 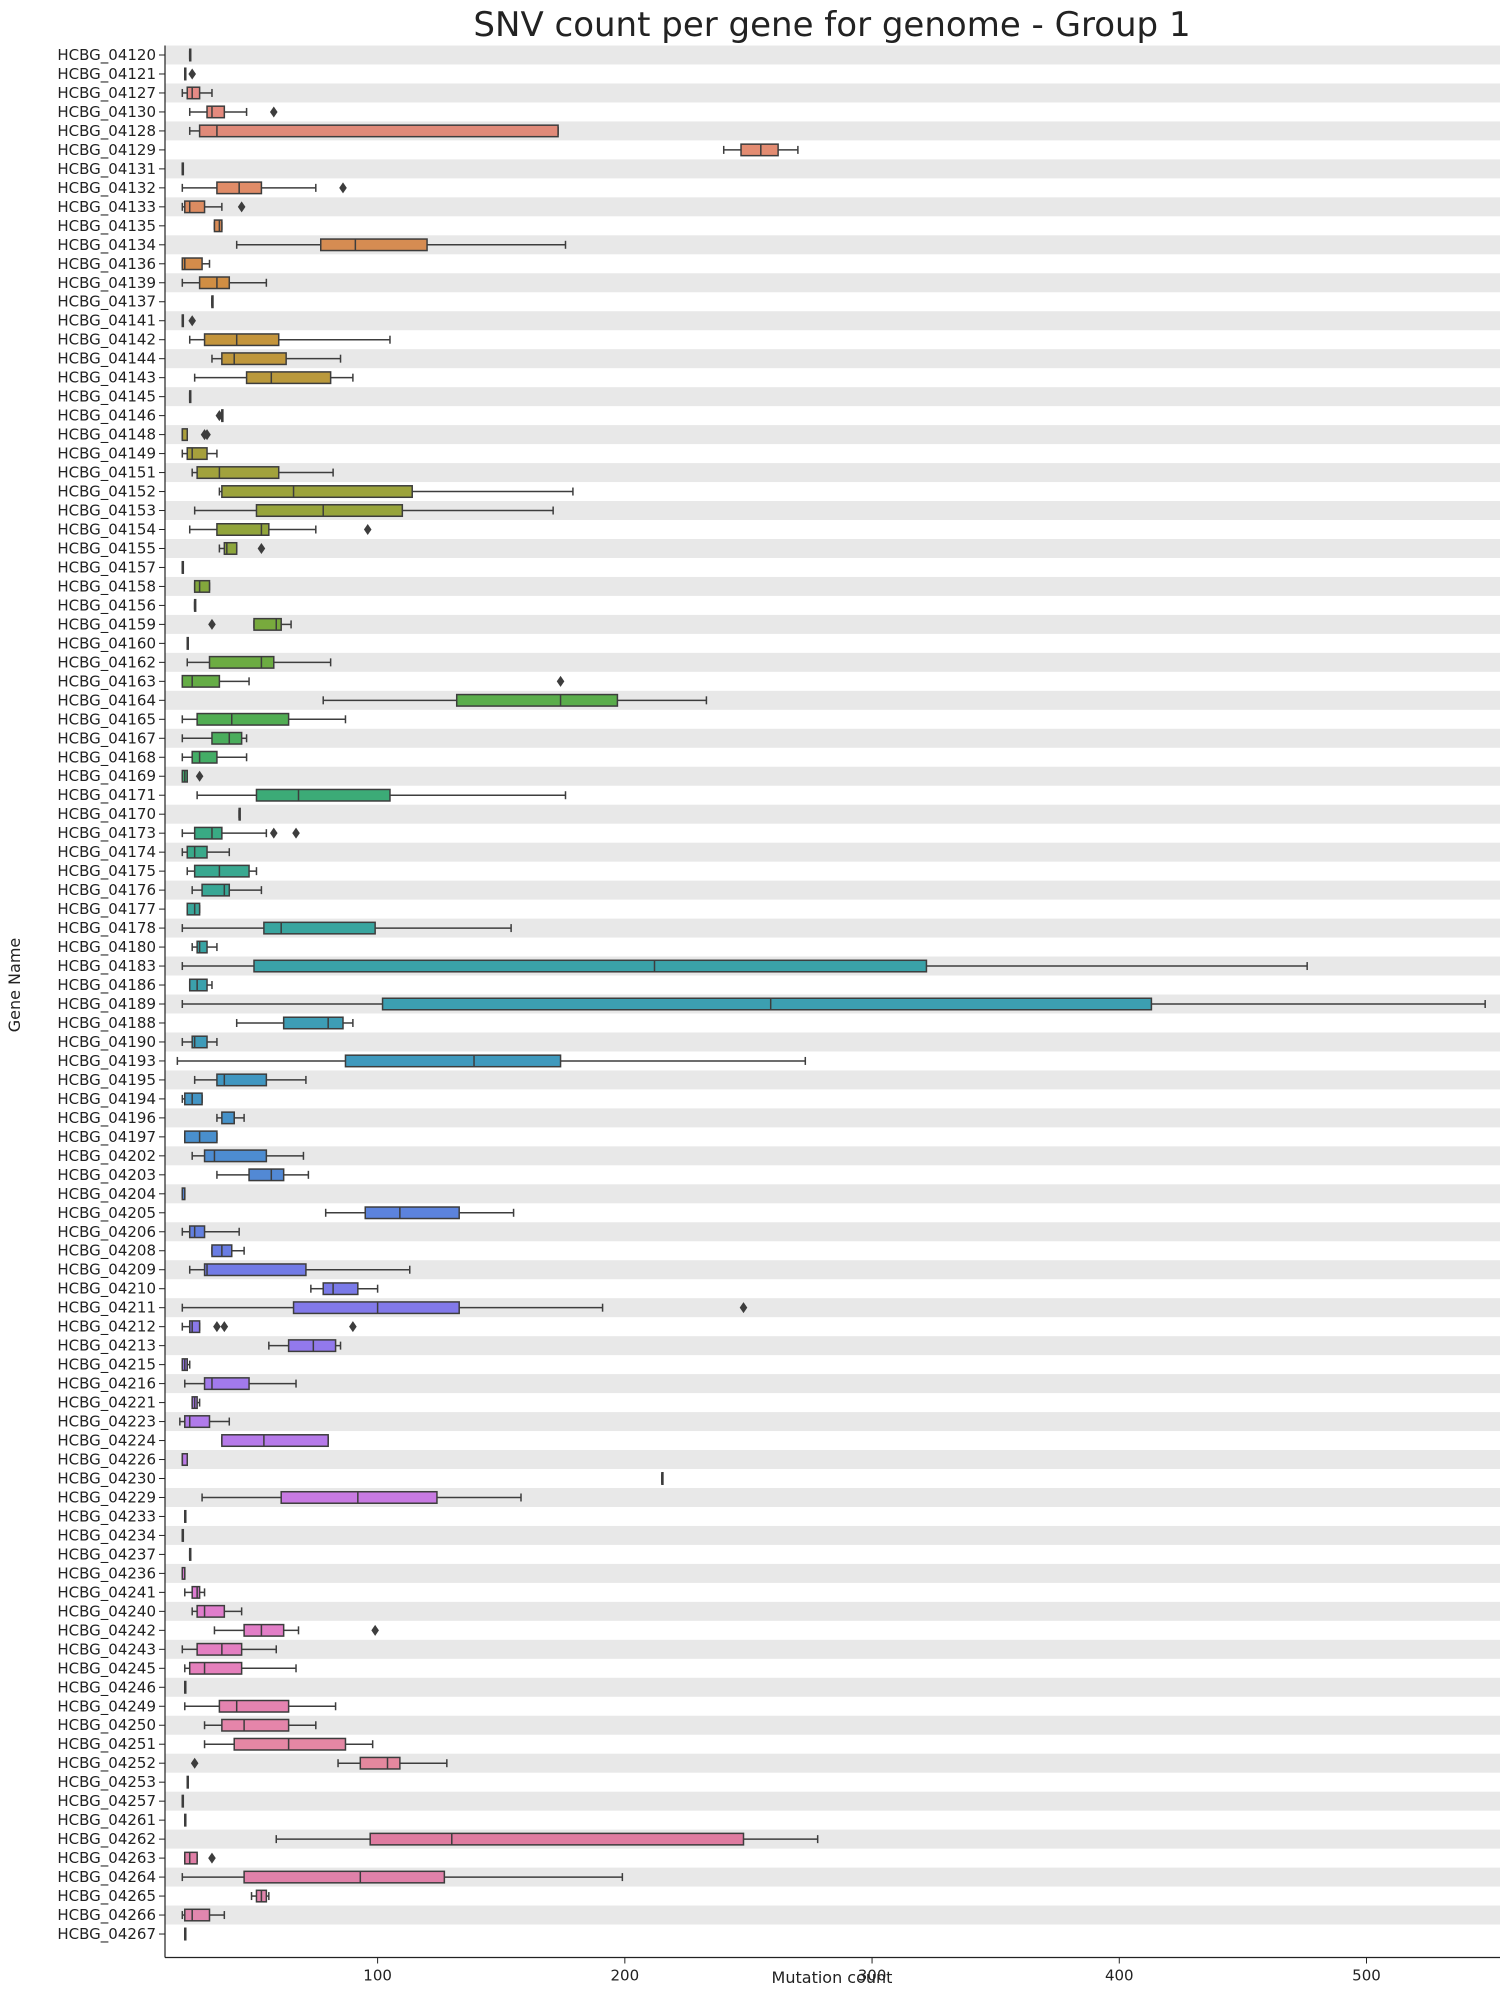 What do you see at coordinates (106, 283) in the screenshot?
I see `y-tick-label: HCBG_04139` at bounding box center [106, 283].